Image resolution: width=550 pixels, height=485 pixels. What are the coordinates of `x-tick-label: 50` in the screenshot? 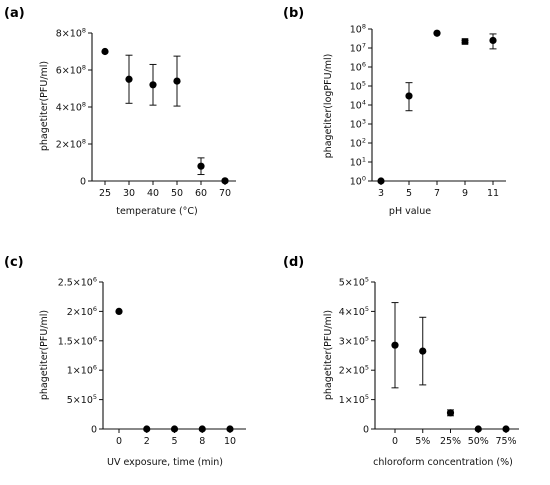 It's located at (177, 193).